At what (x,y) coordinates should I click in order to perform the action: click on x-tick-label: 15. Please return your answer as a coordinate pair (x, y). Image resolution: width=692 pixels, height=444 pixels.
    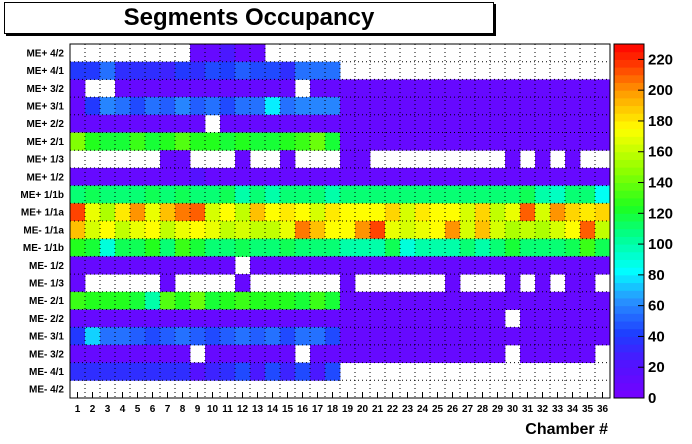
    Looking at the image, I should click on (288, 409).